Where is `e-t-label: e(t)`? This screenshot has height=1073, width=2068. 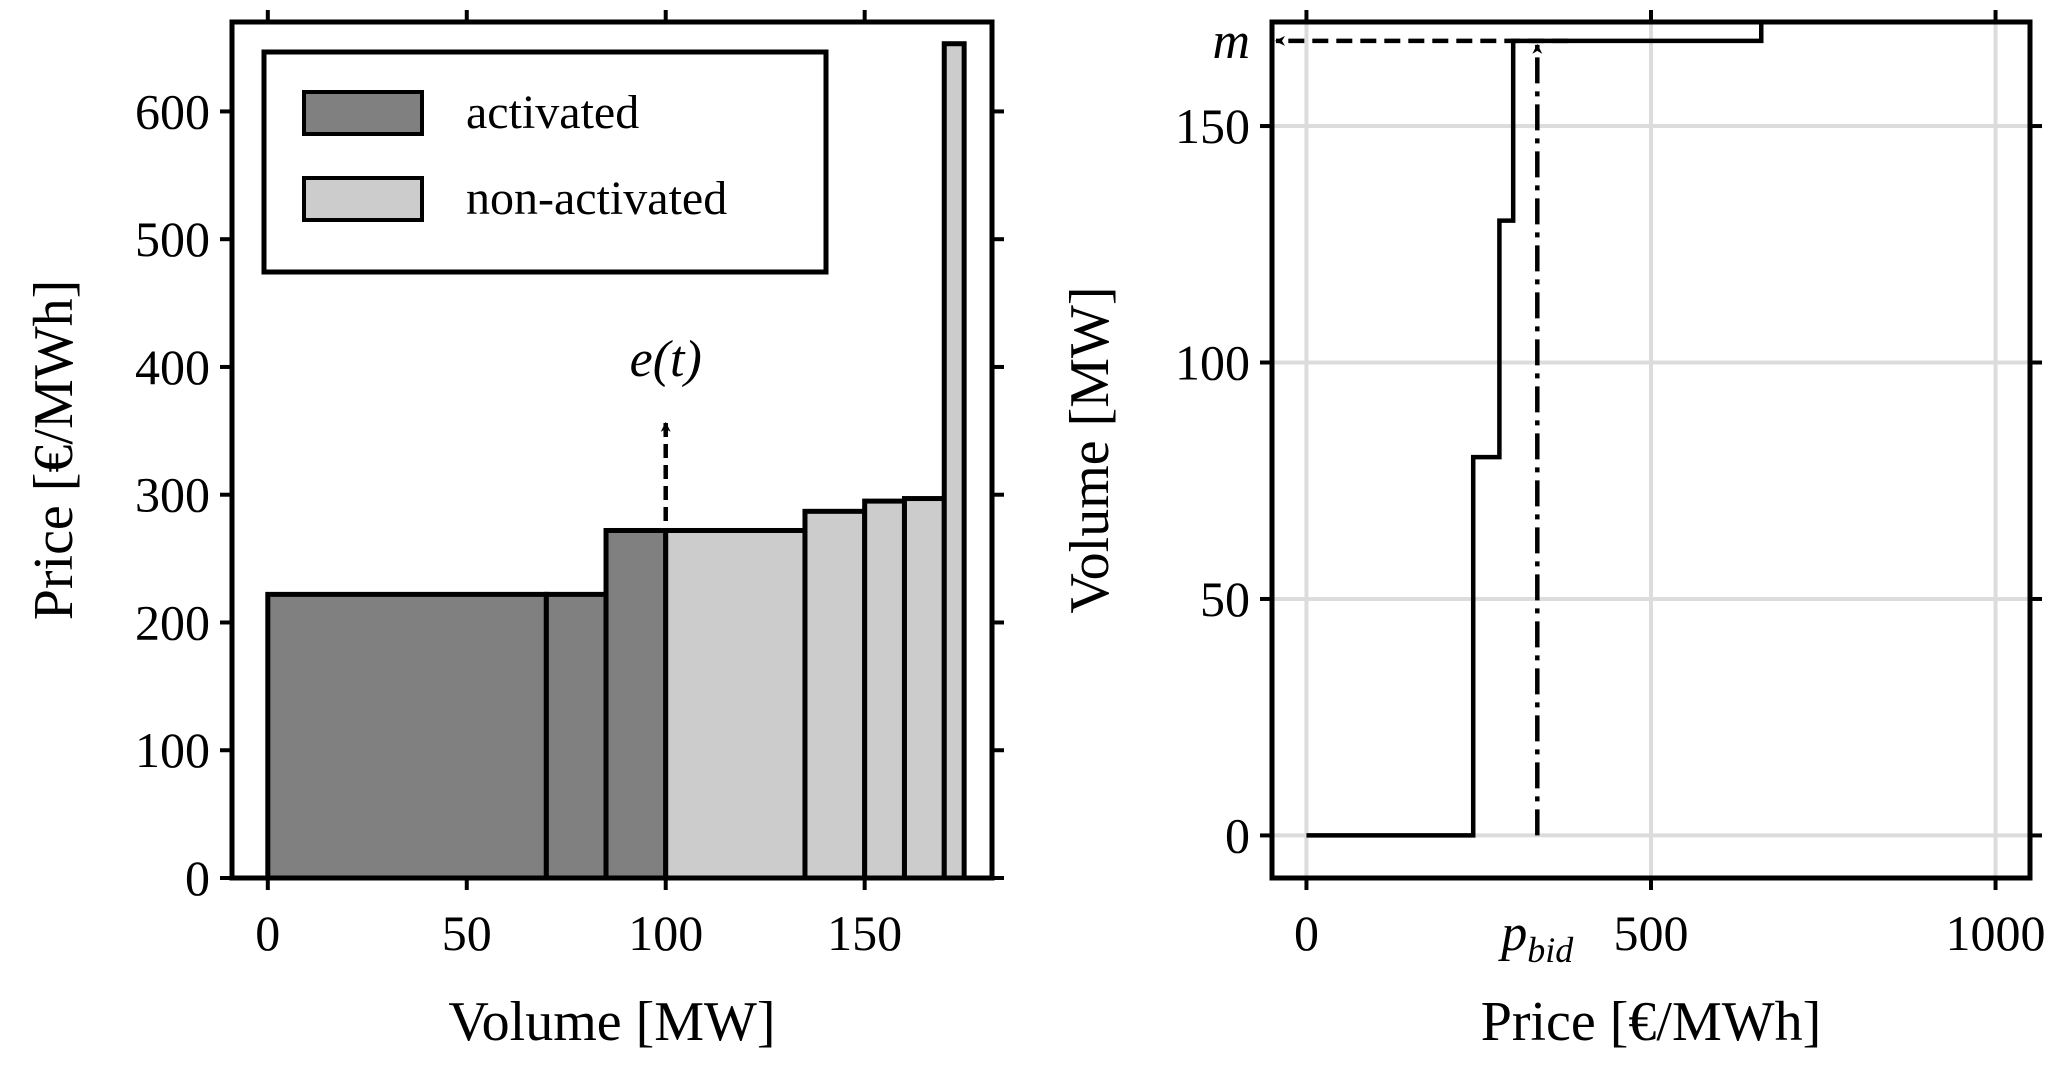 e-t-label: e(t) is located at coordinates (666, 359).